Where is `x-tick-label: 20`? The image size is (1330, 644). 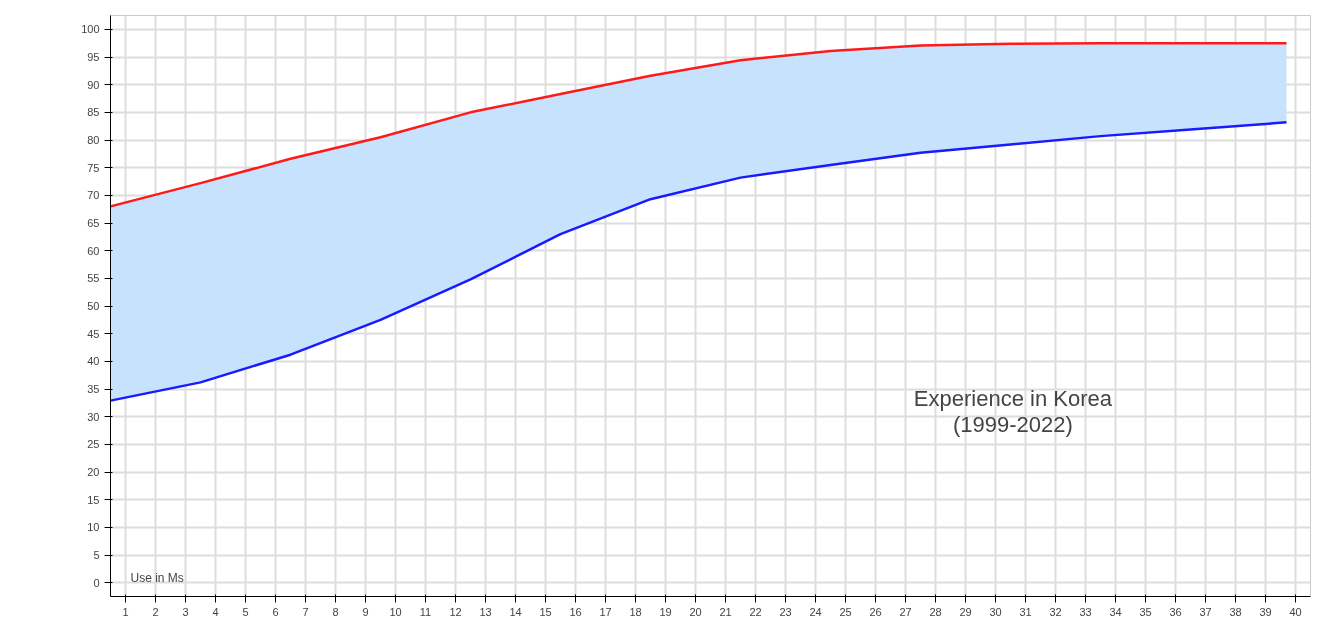 x-tick-label: 20 is located at coordinates (695, 611).